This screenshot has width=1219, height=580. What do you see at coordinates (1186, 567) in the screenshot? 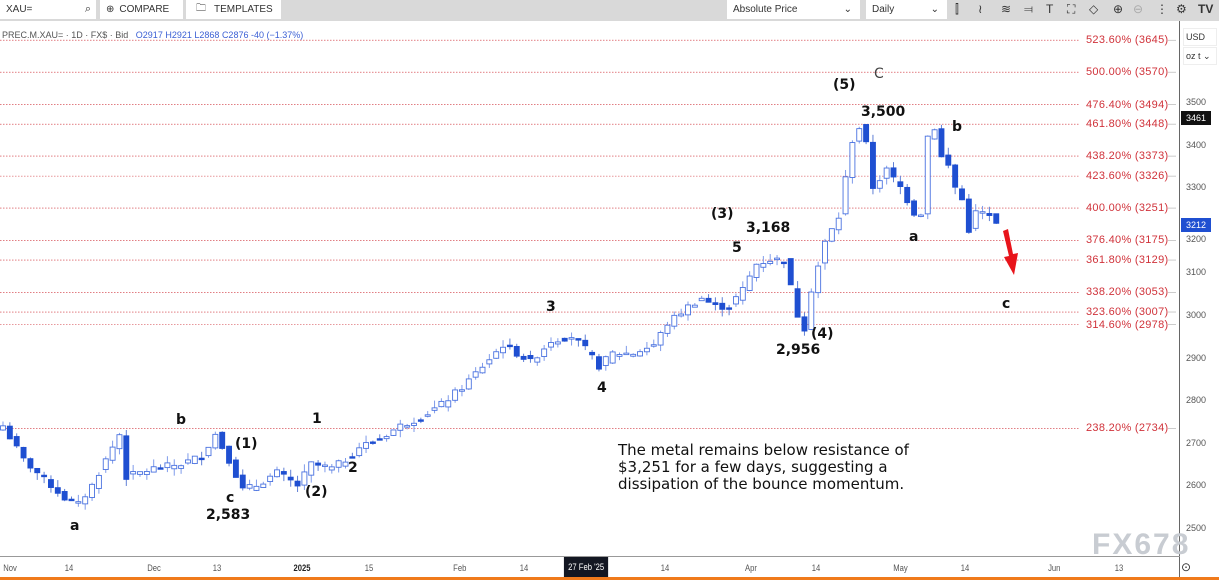
I see `axis-settings-icon: ⊙` at bounding box center [1186, 567].